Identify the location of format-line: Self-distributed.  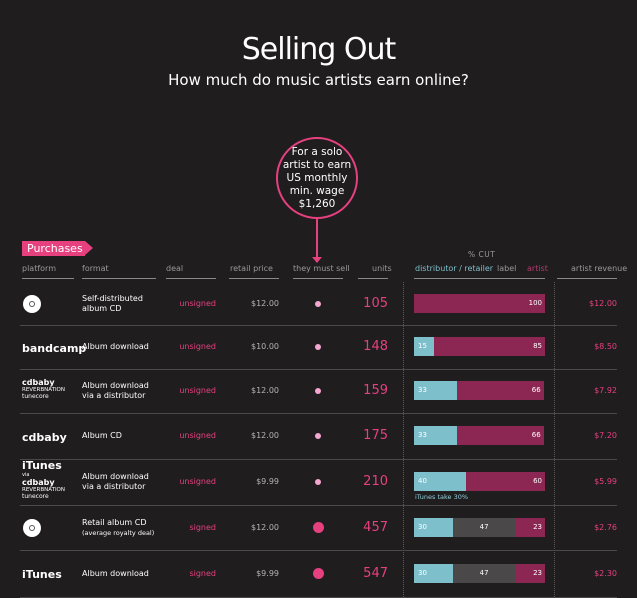
(112, 298).